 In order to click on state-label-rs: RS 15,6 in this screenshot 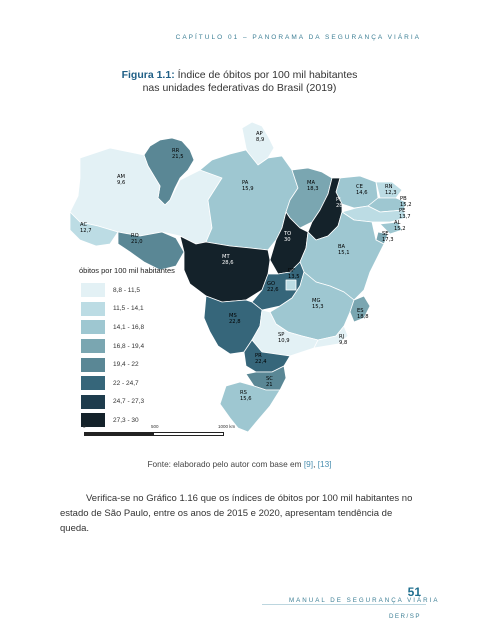, I will do `click(246, 396)`.